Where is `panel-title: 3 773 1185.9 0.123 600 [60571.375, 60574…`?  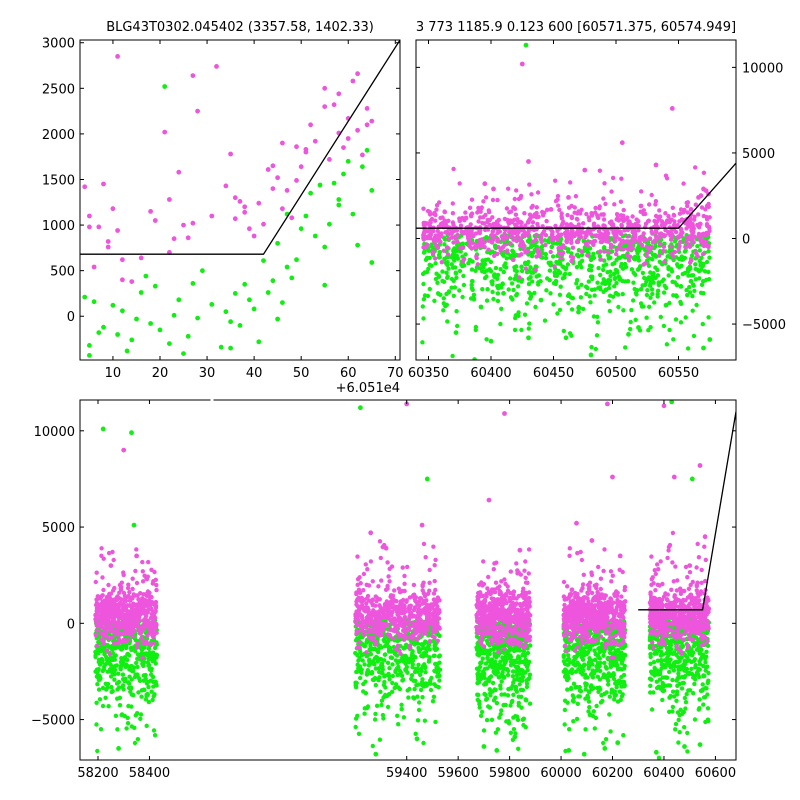 panel-title: 3 773 1185.9 0.123 600 [60571.375, 60574… is located at coordinates (576, 27).